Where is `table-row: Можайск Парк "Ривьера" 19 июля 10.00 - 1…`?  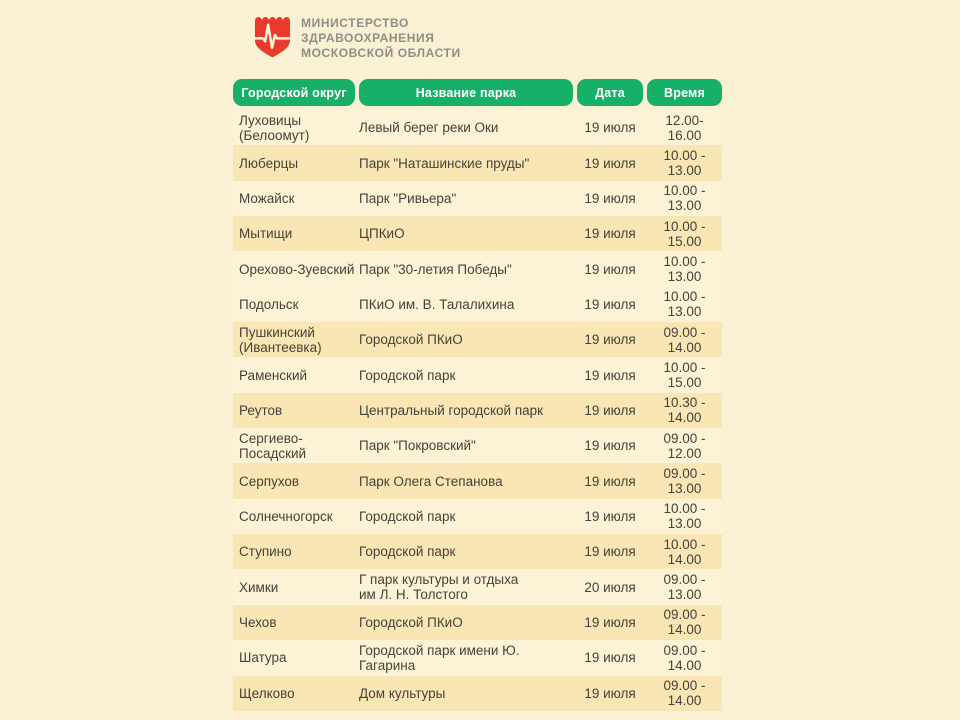
table-row: Можайск Парк "Ривьера" 19 июля 10.00 - 1… is located at coordinates (477, 198).